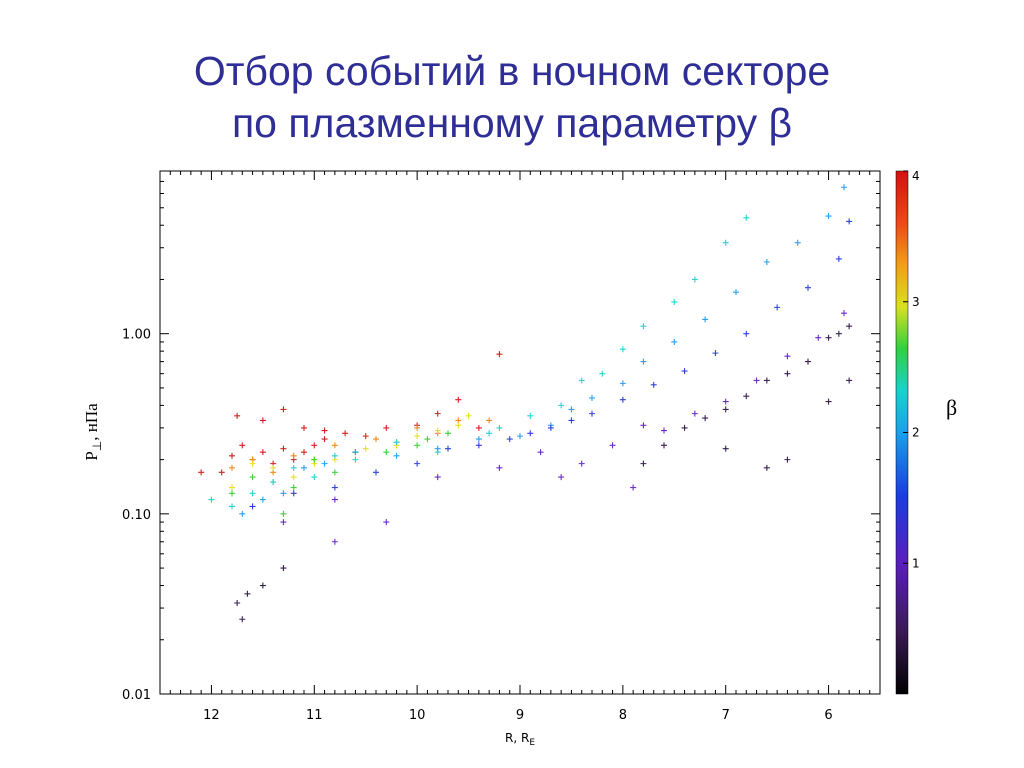 This screenshot has height=768, width=1024. Describe the element at coordinates (91, 422) in the screenshot. I see `y-axis-label-rest: , нПа` at that location.